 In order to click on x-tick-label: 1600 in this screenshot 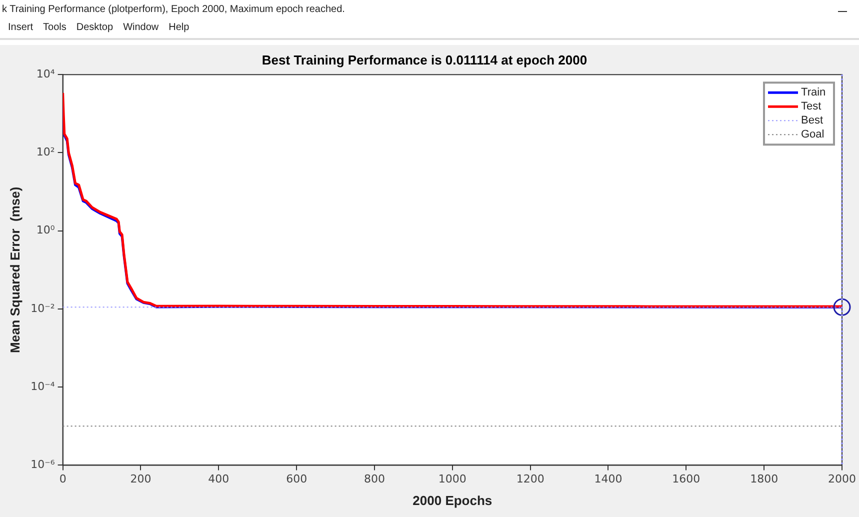, I will do `click(686, 479)`.